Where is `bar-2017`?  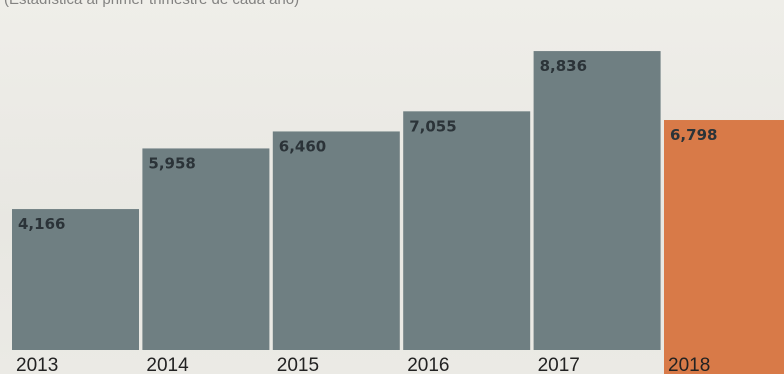
bar-2017 is located at coordinates (597, 200).